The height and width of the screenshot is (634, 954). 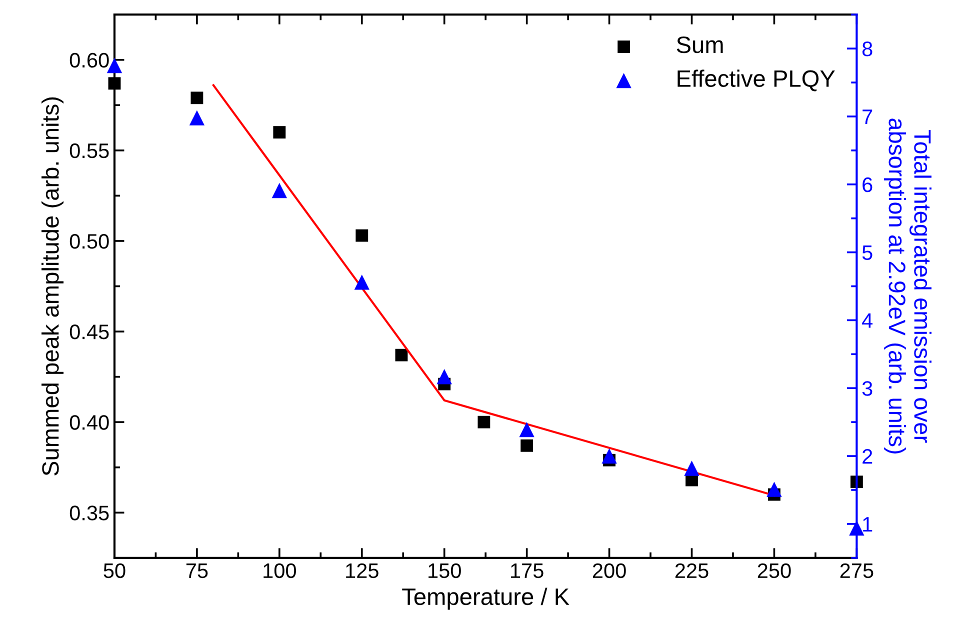 I want to click on y-tick-label: 0.55, so click(x=89, y=150).